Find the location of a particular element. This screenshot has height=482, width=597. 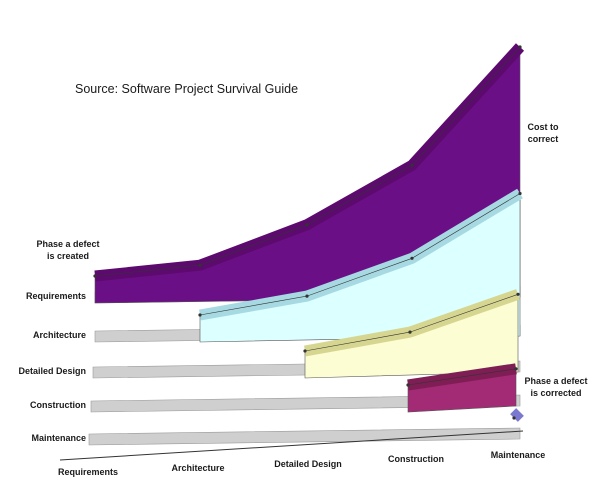

corrected-axis-title-line2: is corrected is located at coordinates (555, 393).